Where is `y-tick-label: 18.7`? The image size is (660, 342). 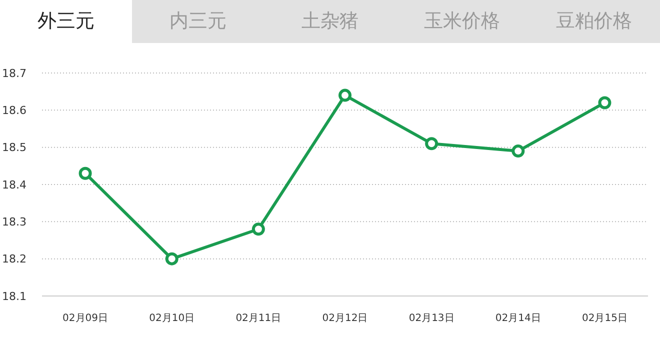 y-tick-label: 18.7 is located at coordinates (14, 73).